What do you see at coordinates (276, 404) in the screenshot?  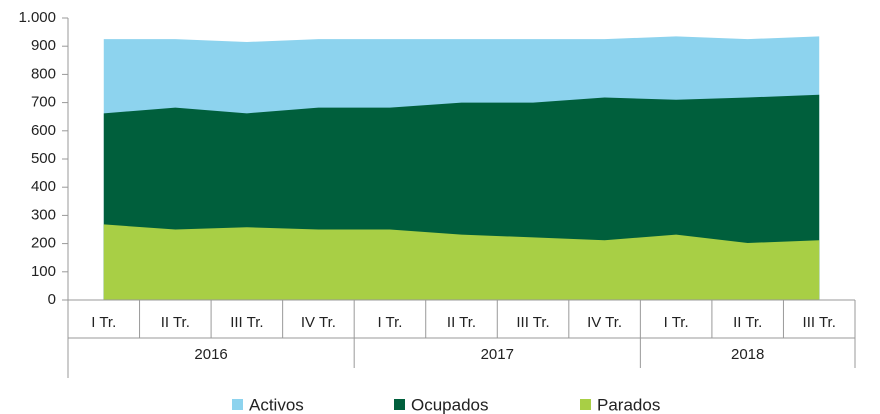 I see `legend-label: Activos` at bounding box center [276, 404].